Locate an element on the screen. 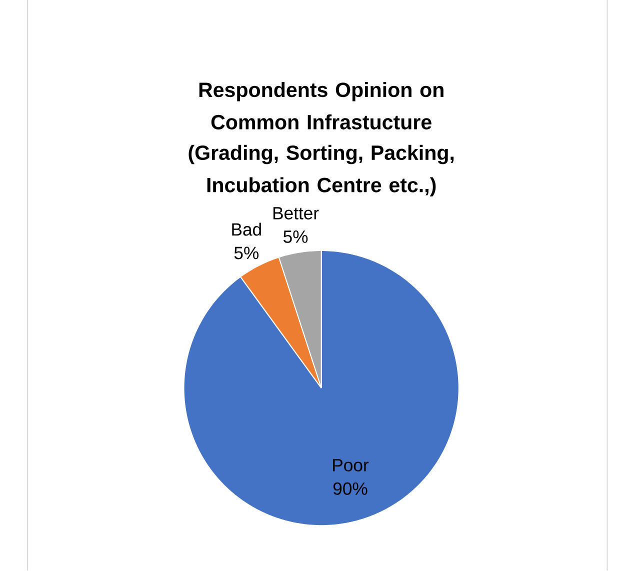 The image size is (620, 571). chart-title: Respondents Opinion on Common Infrastucture is located at coordinates (321, 106).